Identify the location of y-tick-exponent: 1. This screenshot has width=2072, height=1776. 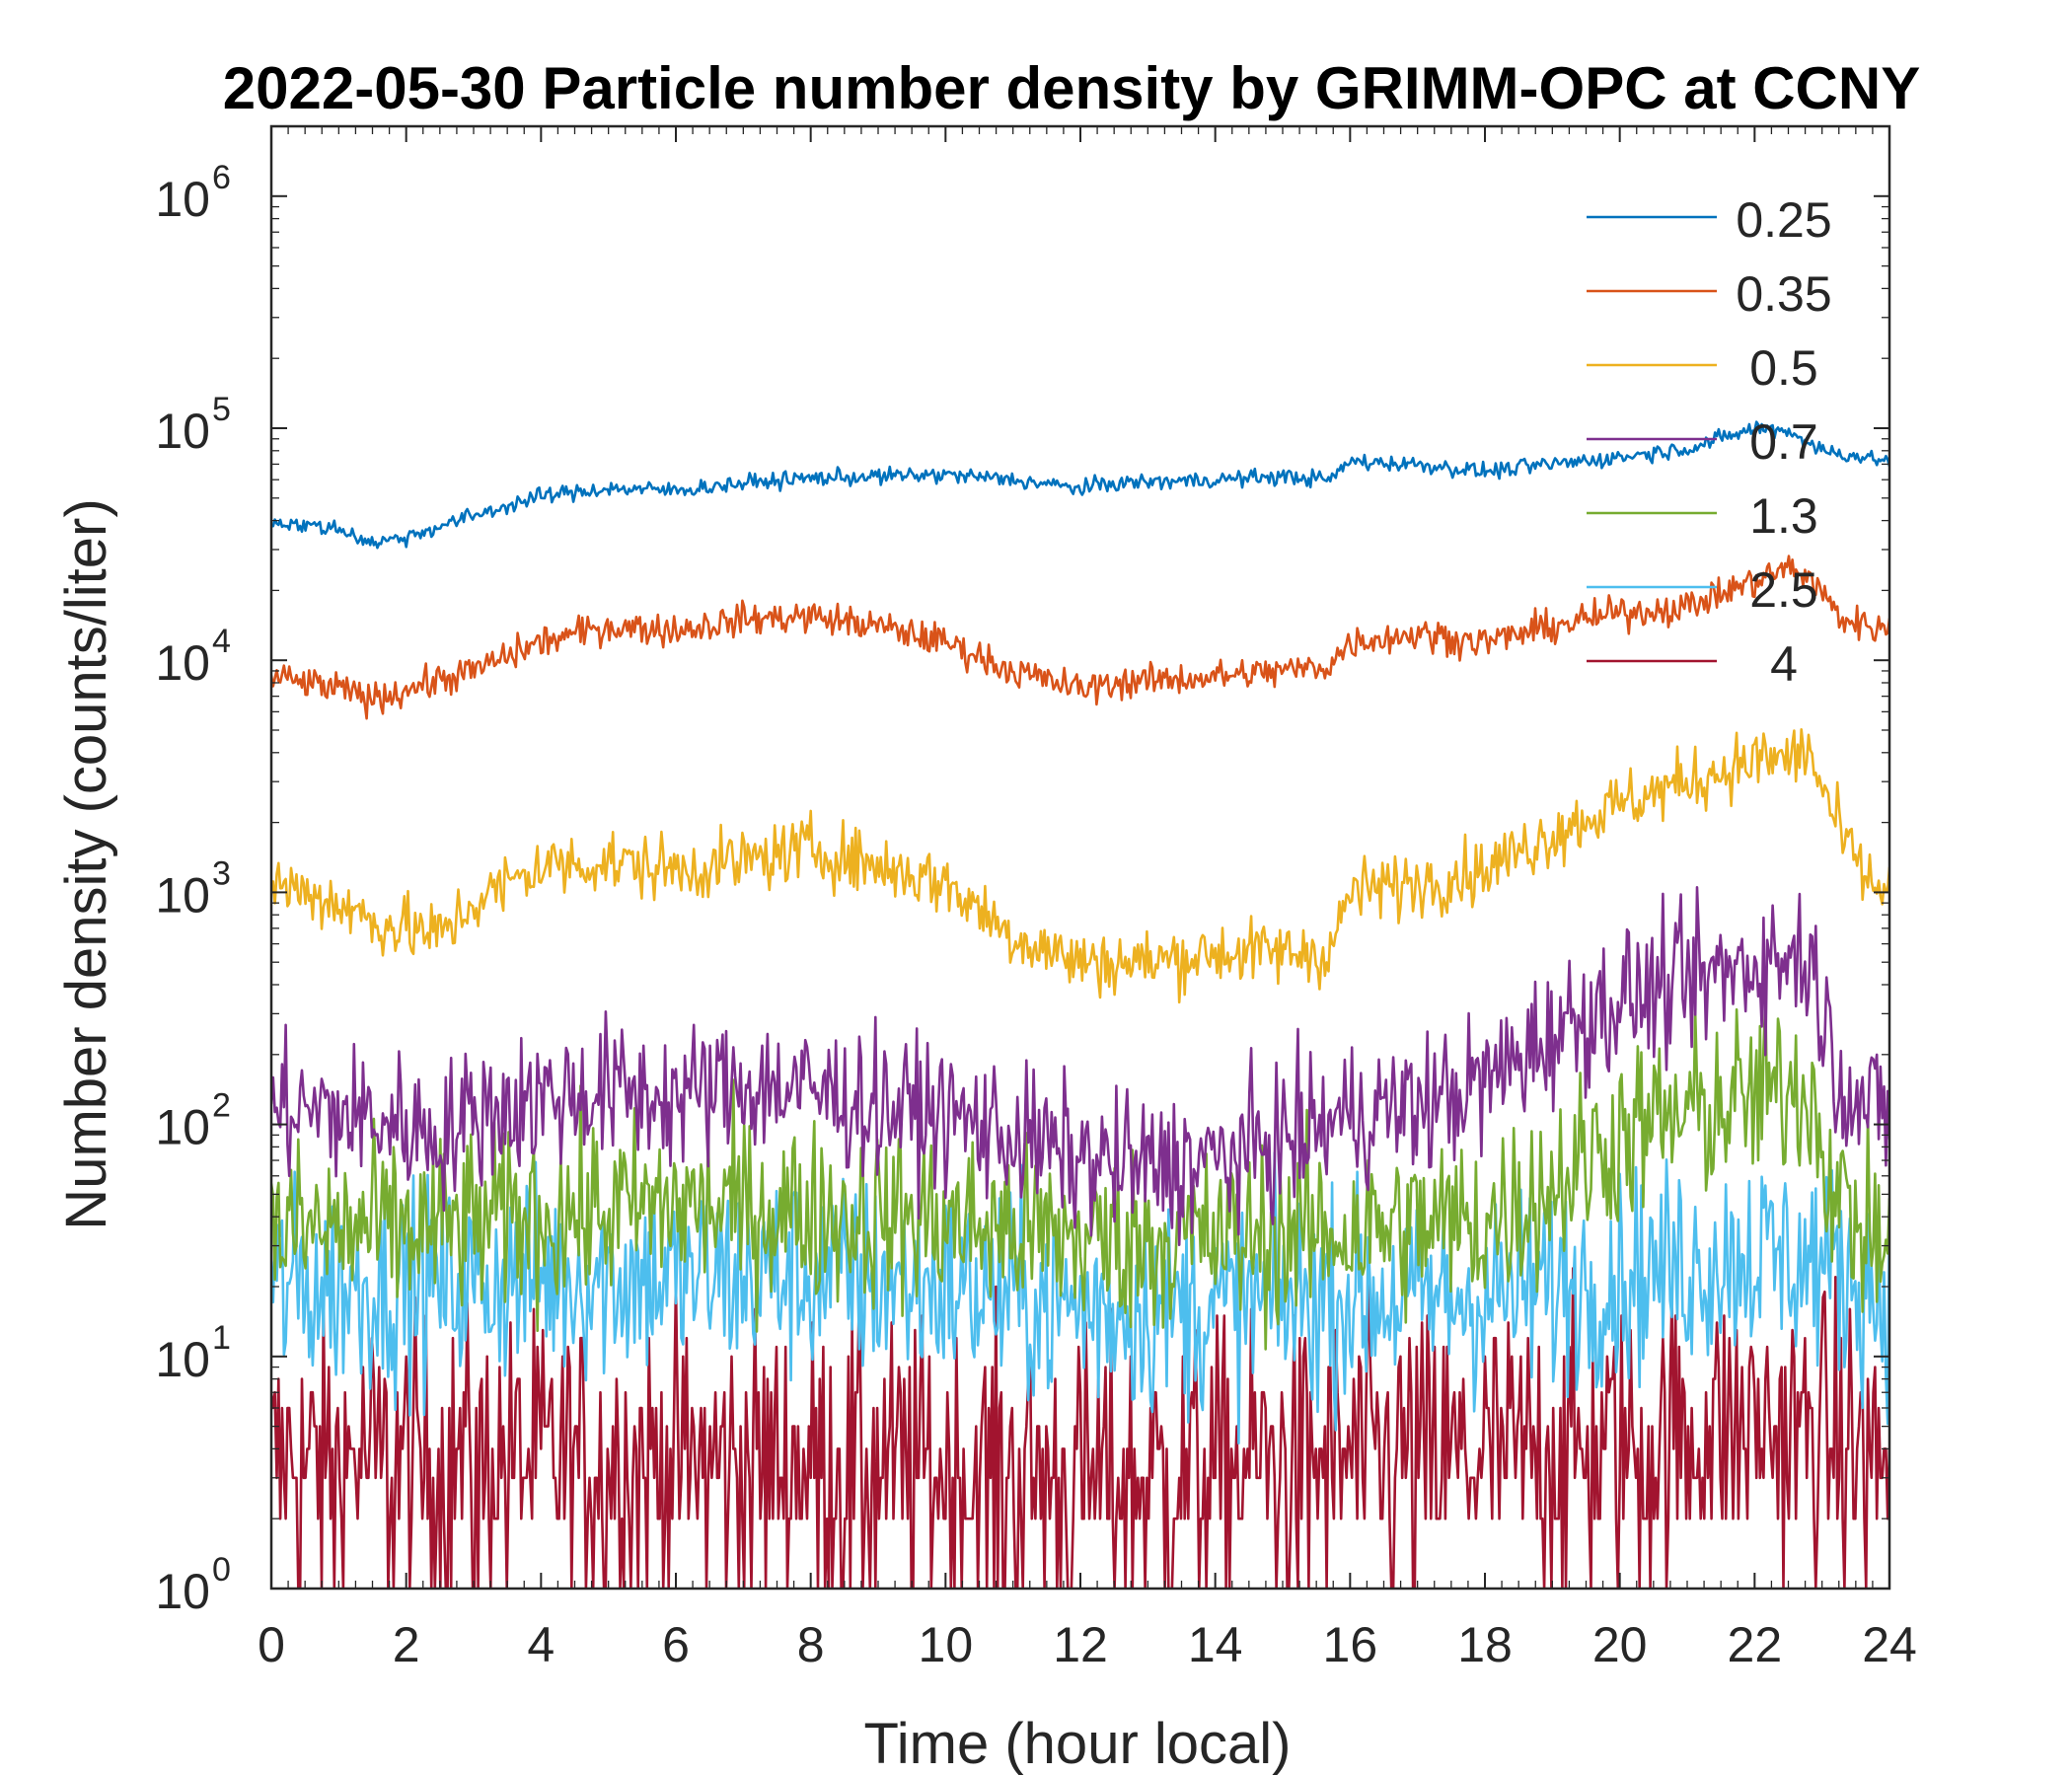
(222, 1338).